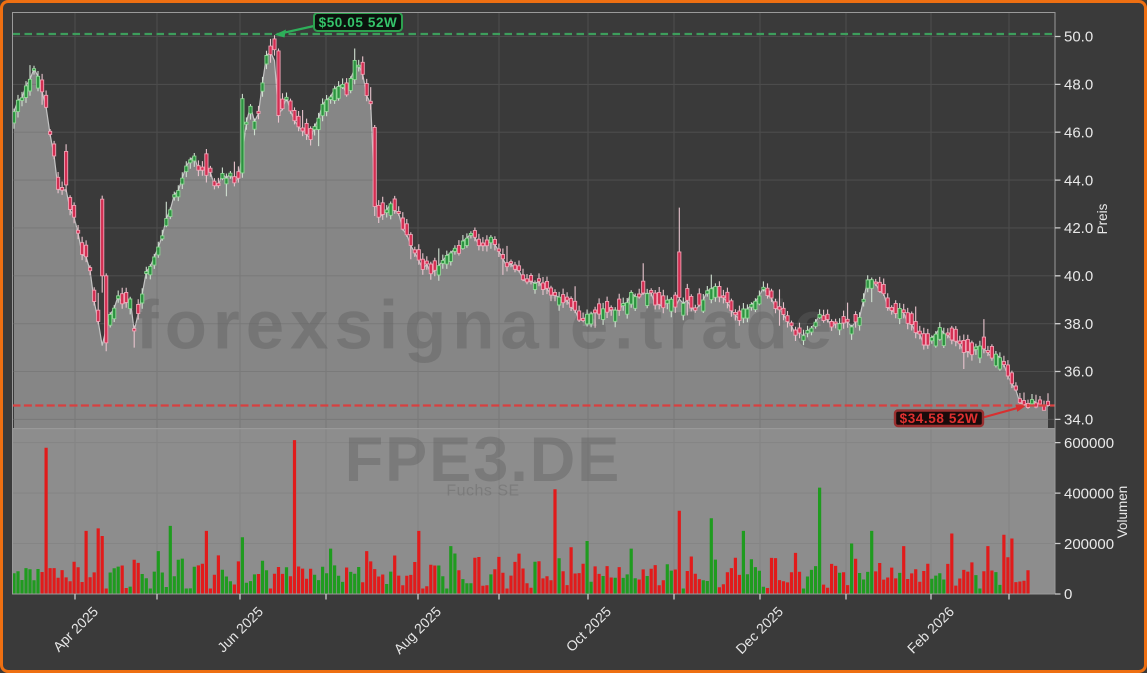 The height and width of the screenshot is (673, 1147). What do you see at coordinates (487, 325) in the screenshot?
I see `svg-text: forexsignale.trade` at bounding box center [487, 325].